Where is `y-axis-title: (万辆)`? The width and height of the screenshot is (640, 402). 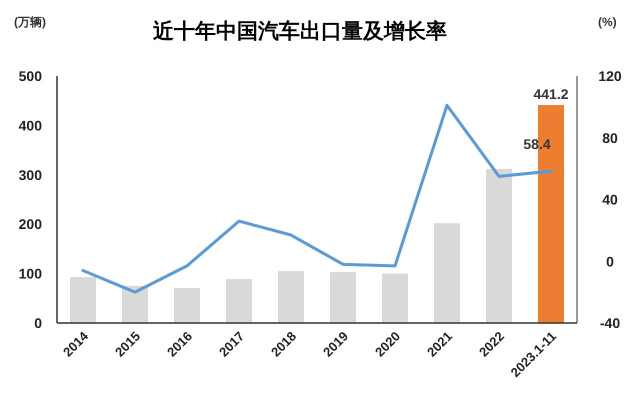
y-axis-title: (万辆) is located at coordinates (30, 22).